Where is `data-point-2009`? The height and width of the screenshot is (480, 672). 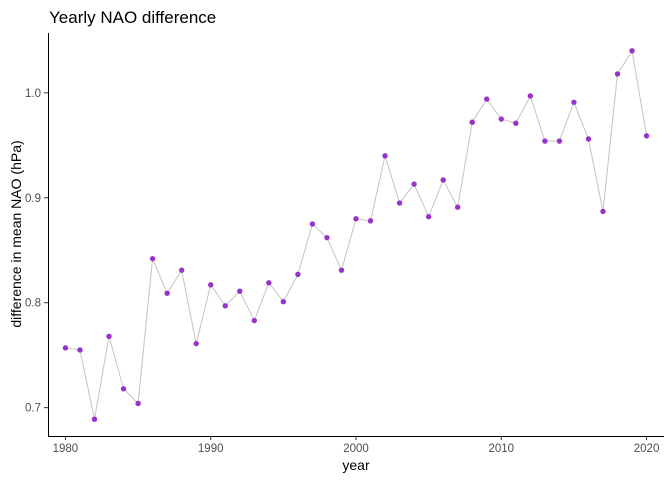
data-point-2009 is located at coordinates (487, 99).